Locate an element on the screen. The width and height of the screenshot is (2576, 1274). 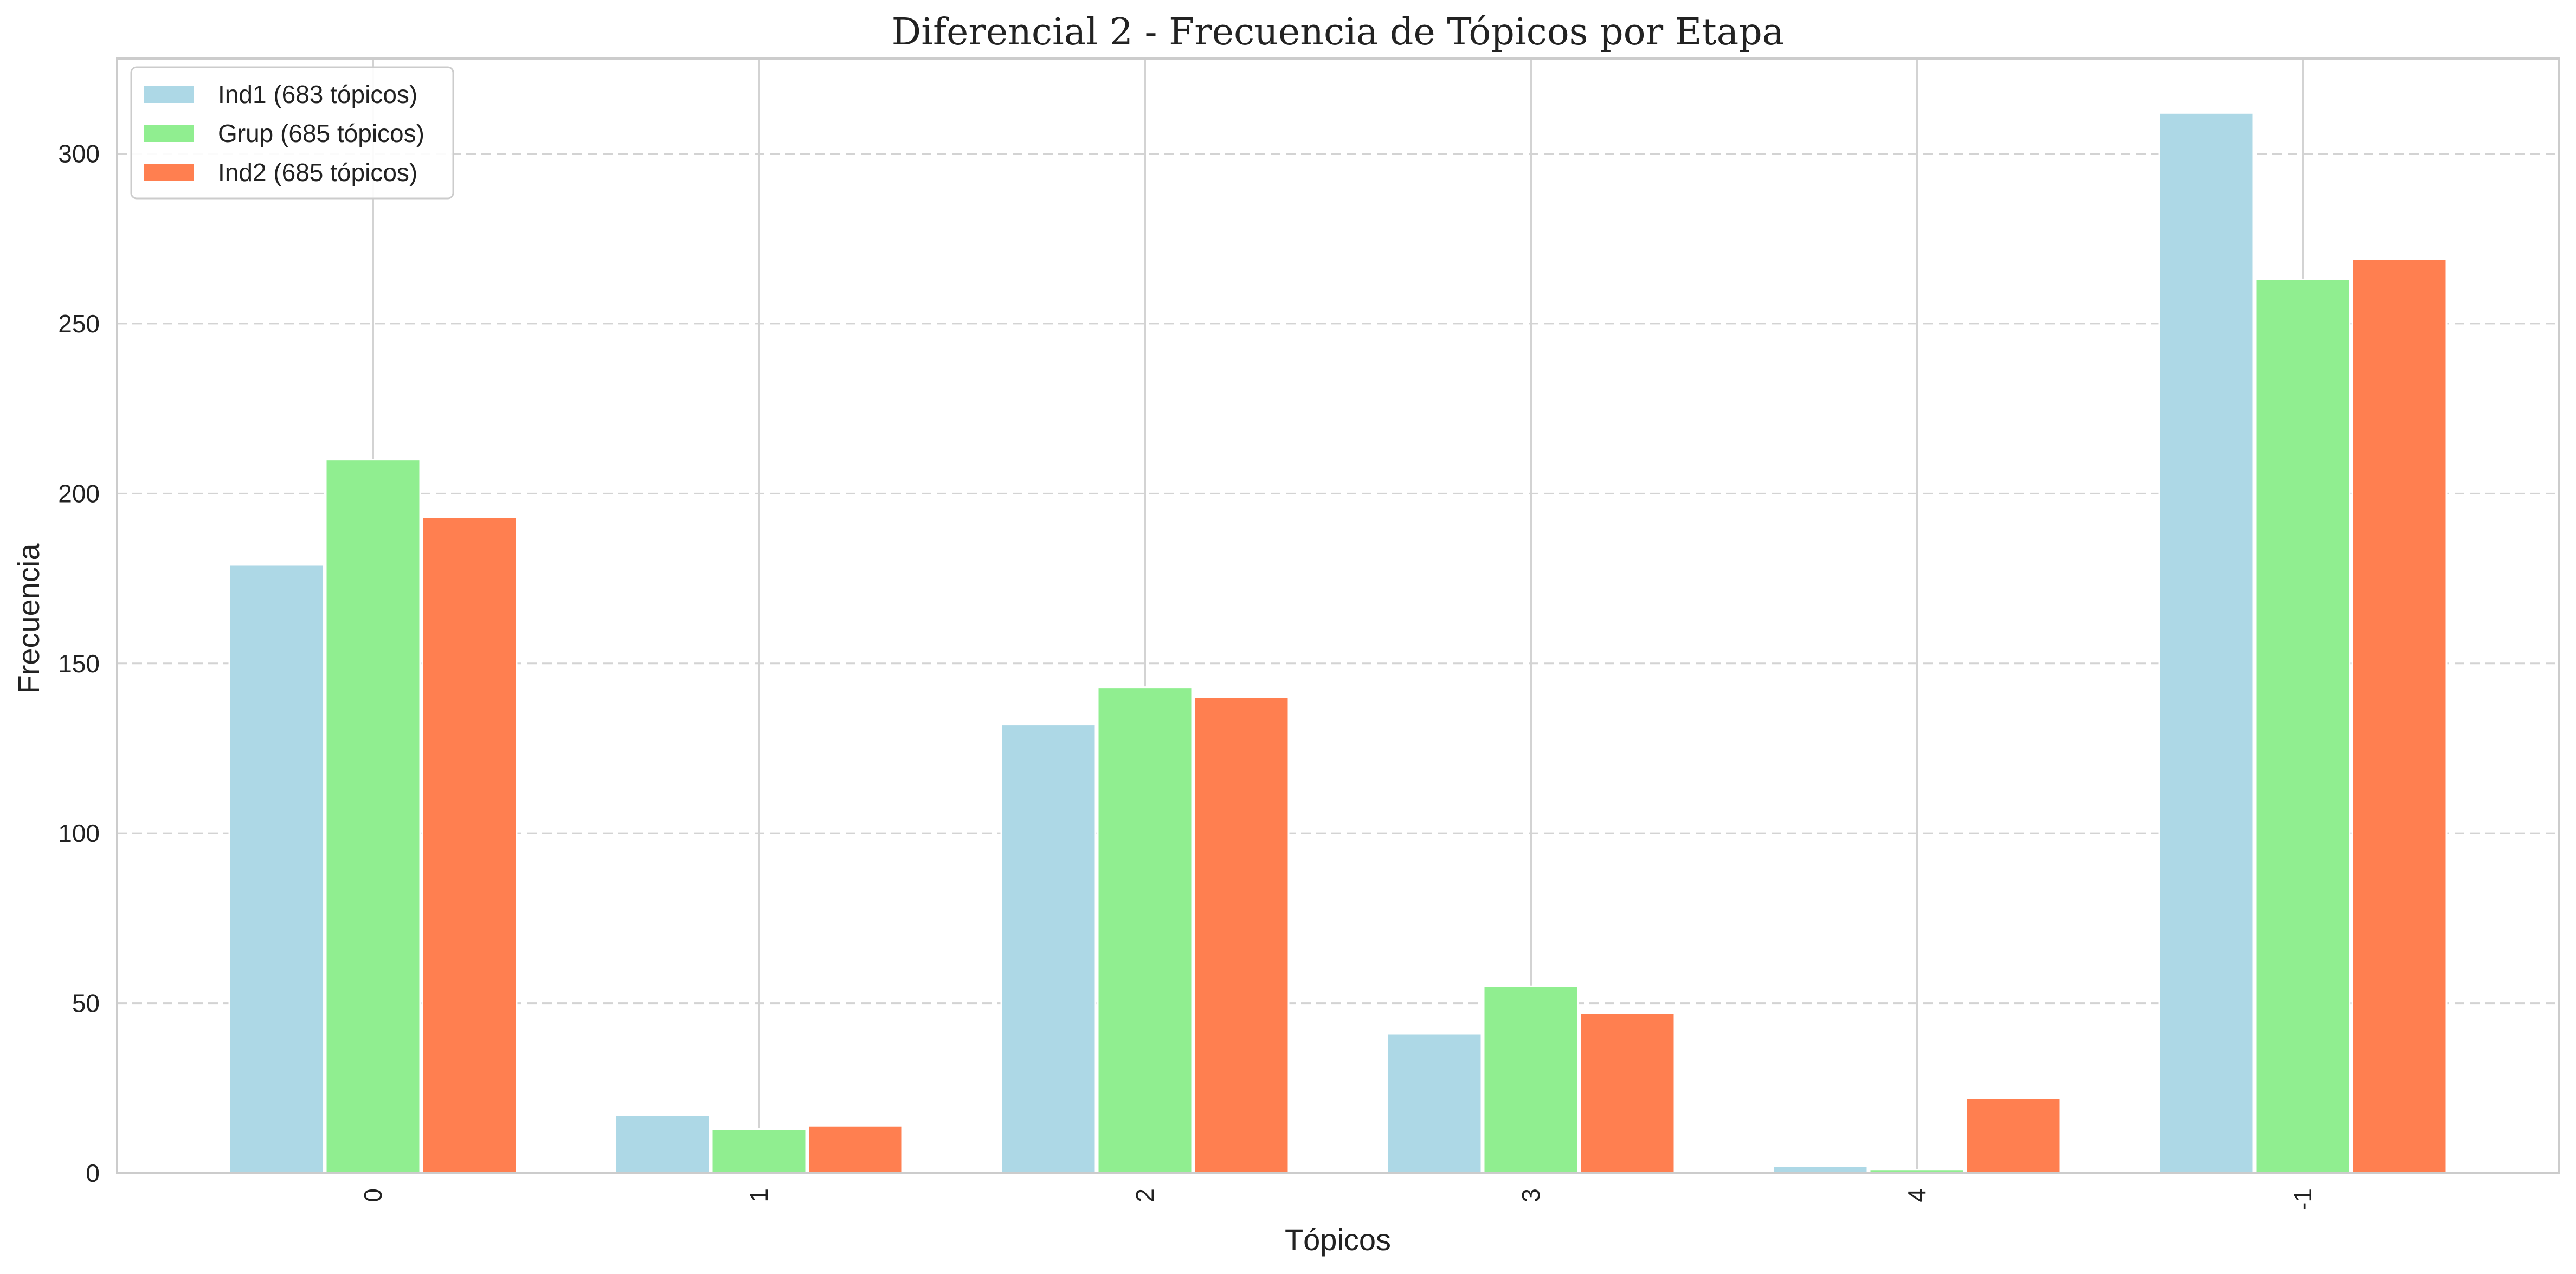
y-tick-label: 100 is located at coordinates (79, 833).